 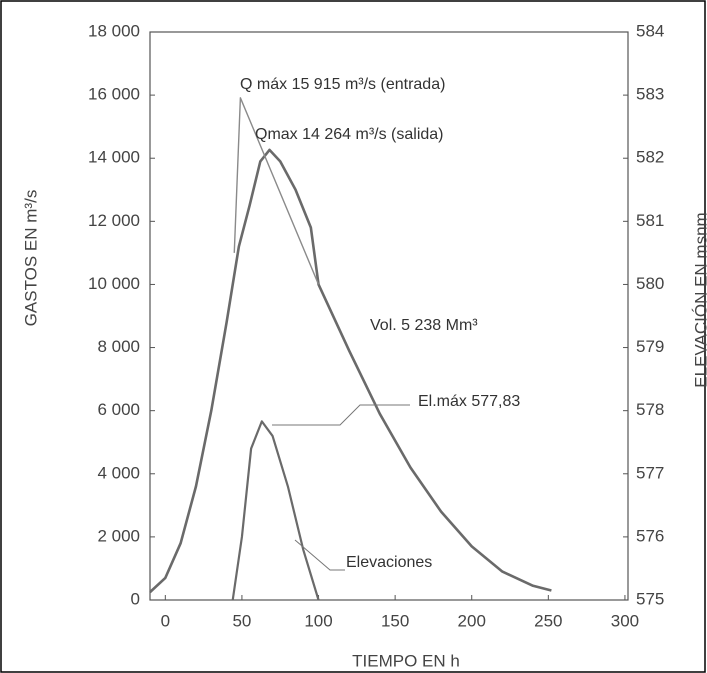 What do you see at coordinates (114, 220) in the screenshot?
I see `y-tick-label: 12 000` at bounding box center [114, 220].